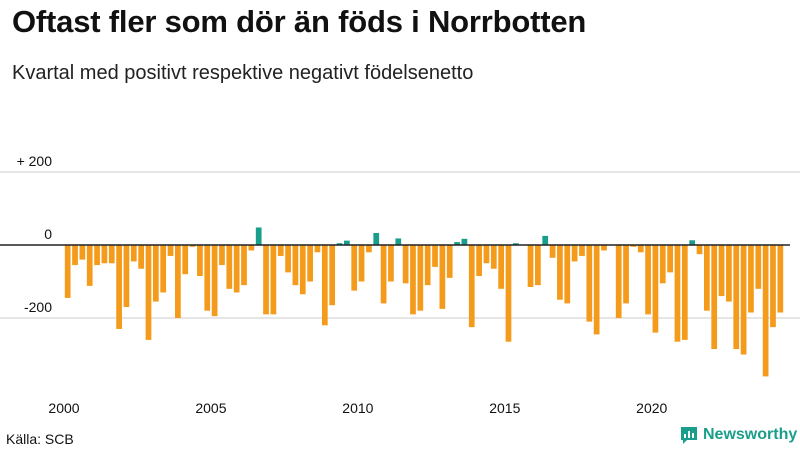 The image size is (800, 450). What do you see at coordinates (689, 435) in the screenshot?
I see `newsworthy-logo-icon` at bounding box center [689, 435].